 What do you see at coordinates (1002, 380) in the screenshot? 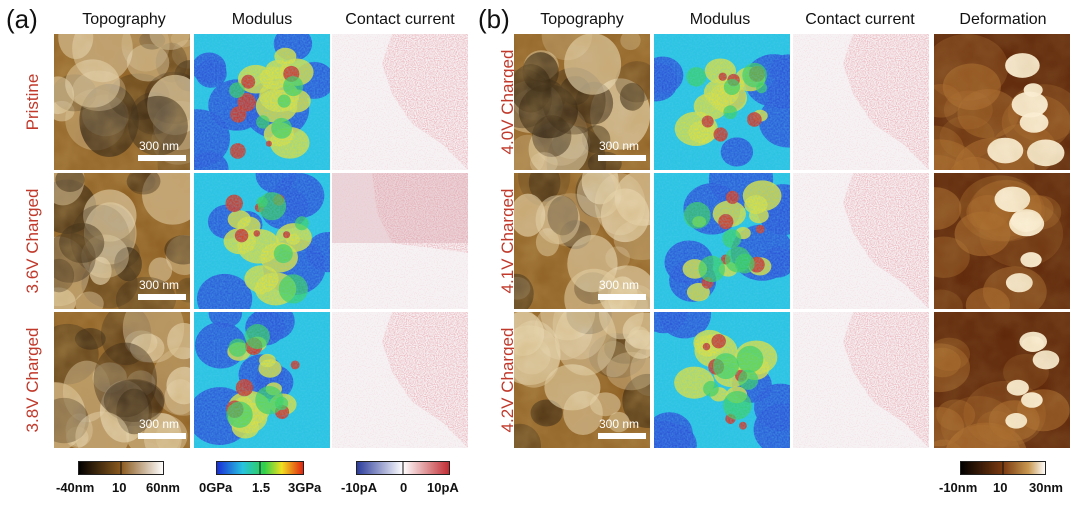
I see `panel-b-image-r3-c4` at bounding box center [1002, 380].